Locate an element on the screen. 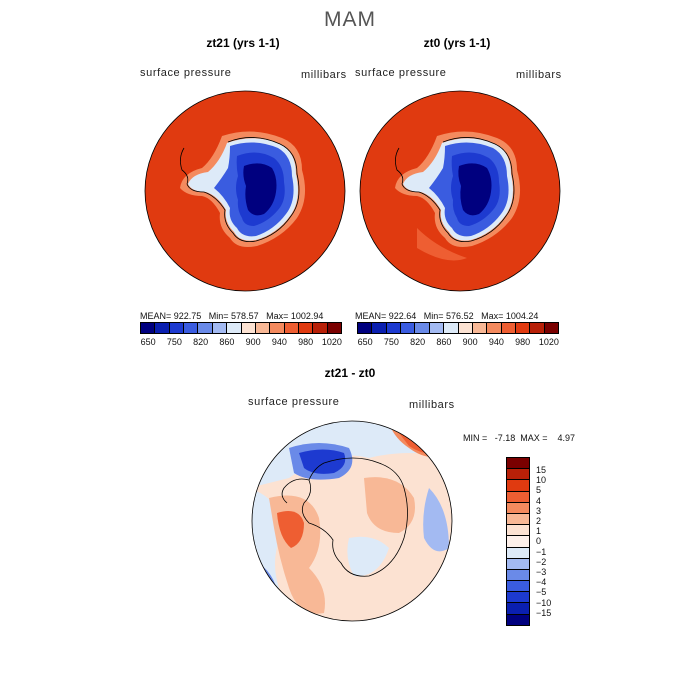  antarctica-field is located at coordinates (243, 189).